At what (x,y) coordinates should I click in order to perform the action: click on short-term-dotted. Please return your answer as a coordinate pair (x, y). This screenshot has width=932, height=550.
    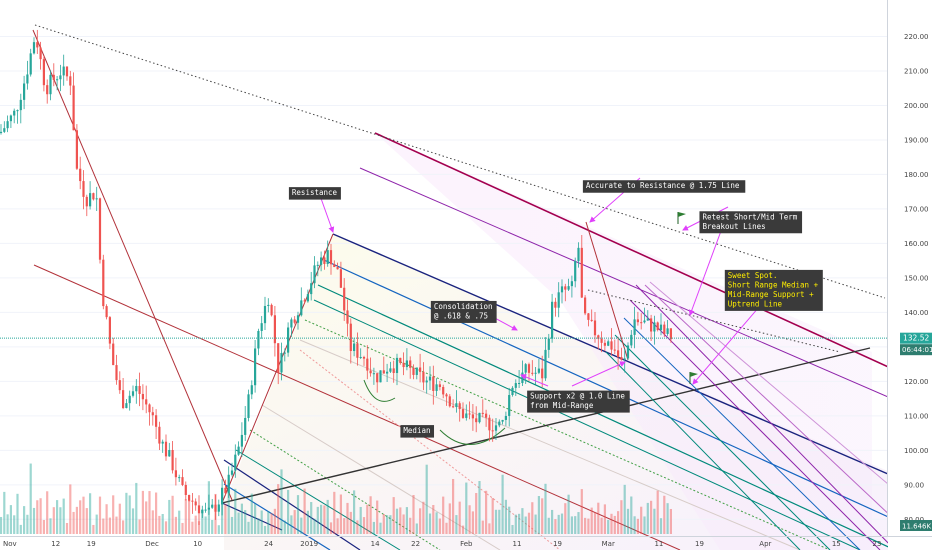
    Looking at the image, I should click on (714, 321).